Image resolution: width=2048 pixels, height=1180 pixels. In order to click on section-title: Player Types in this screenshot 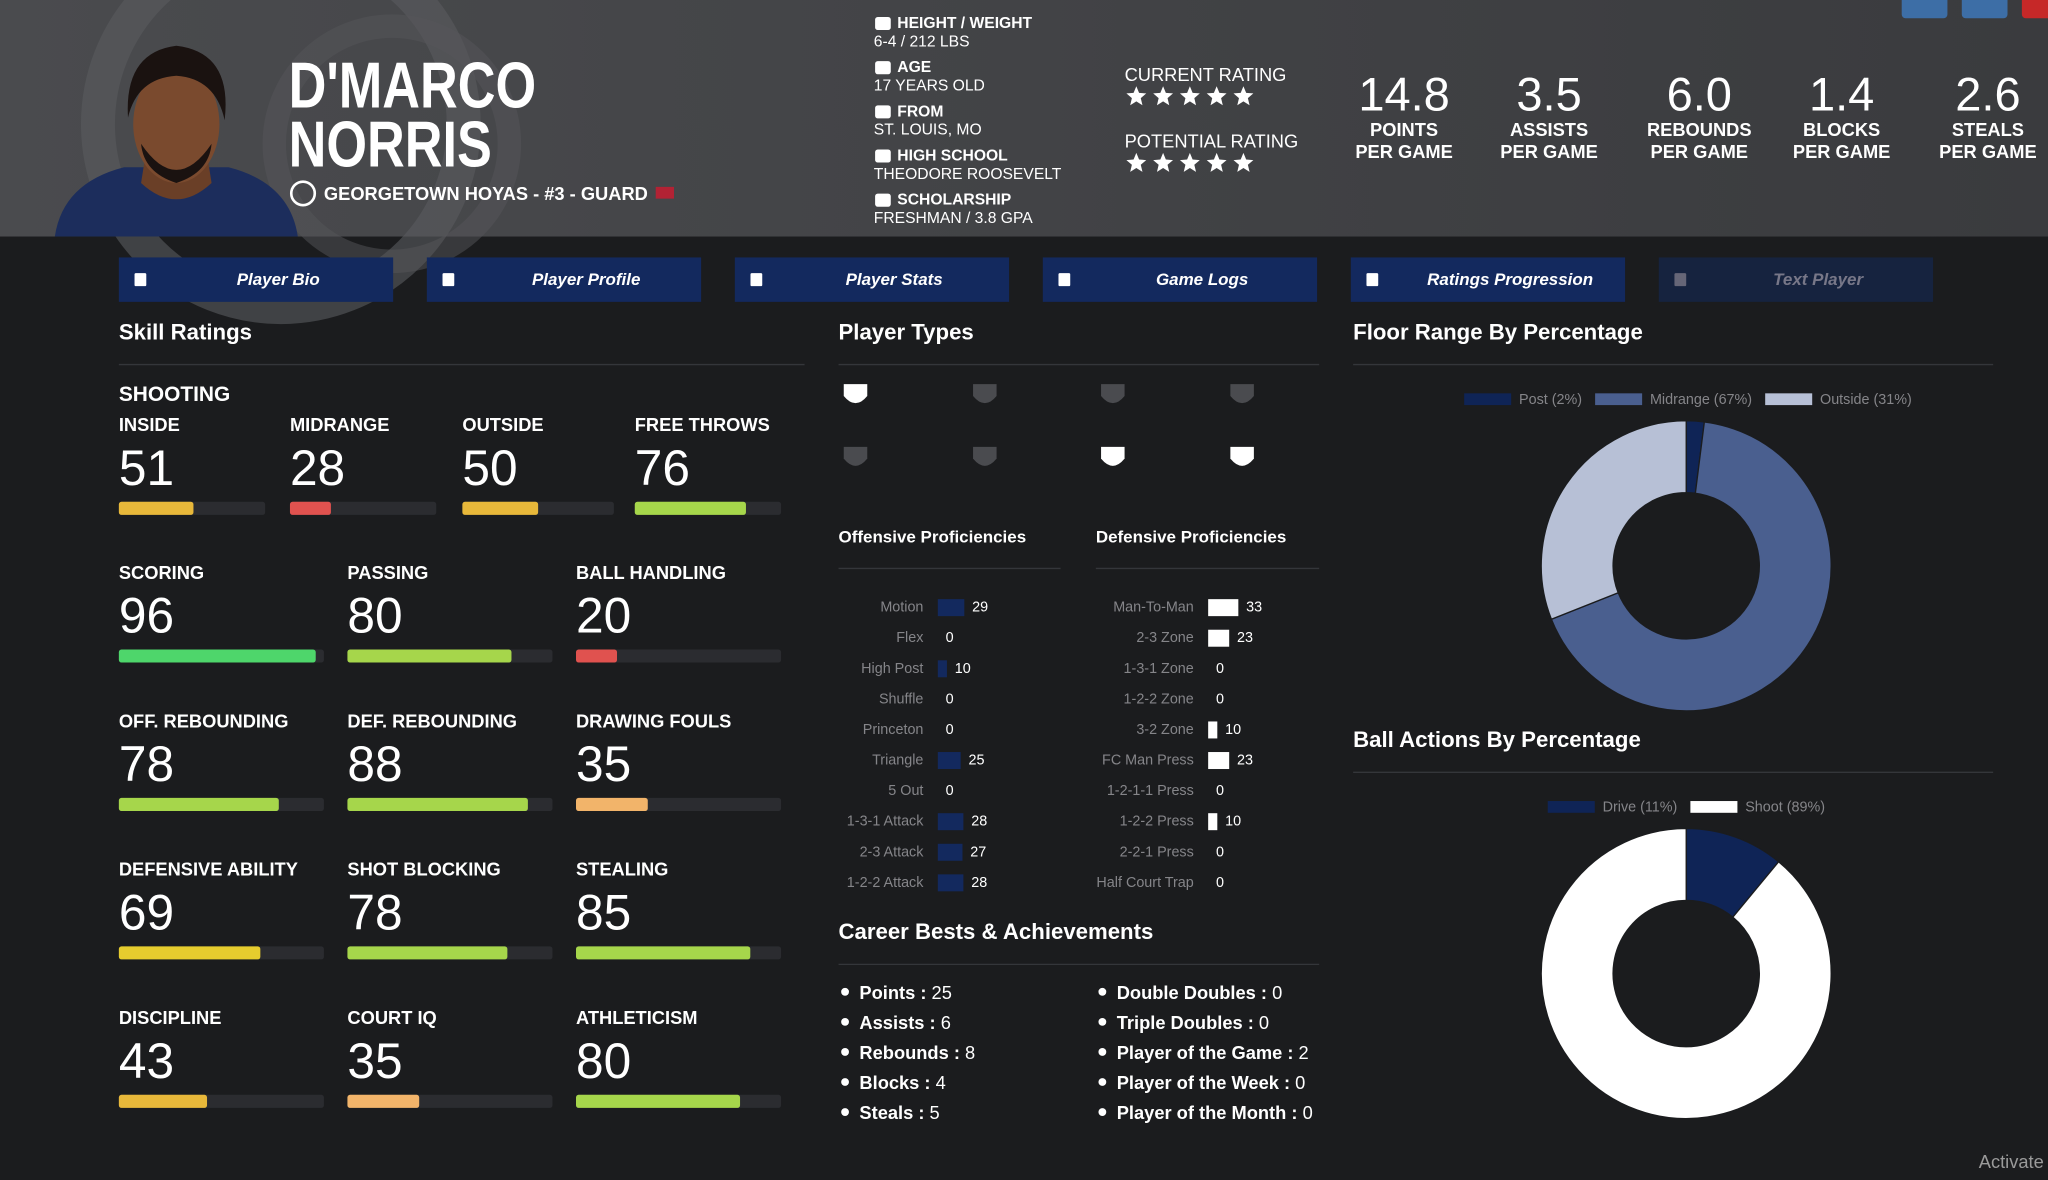, I will do `click(906, 331)`.